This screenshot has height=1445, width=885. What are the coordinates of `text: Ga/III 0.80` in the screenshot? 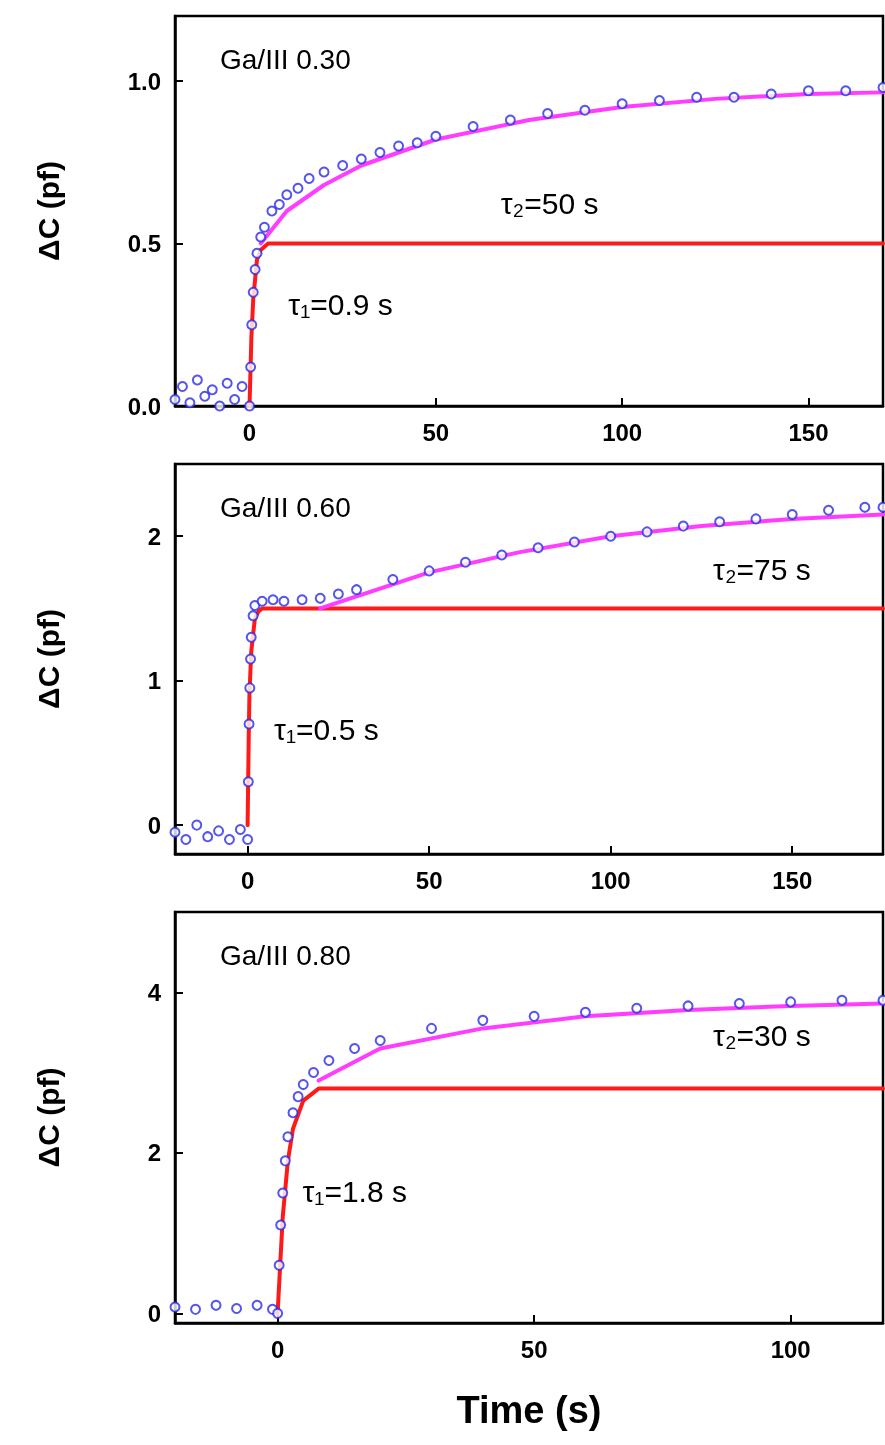 It's located at (285, 955).